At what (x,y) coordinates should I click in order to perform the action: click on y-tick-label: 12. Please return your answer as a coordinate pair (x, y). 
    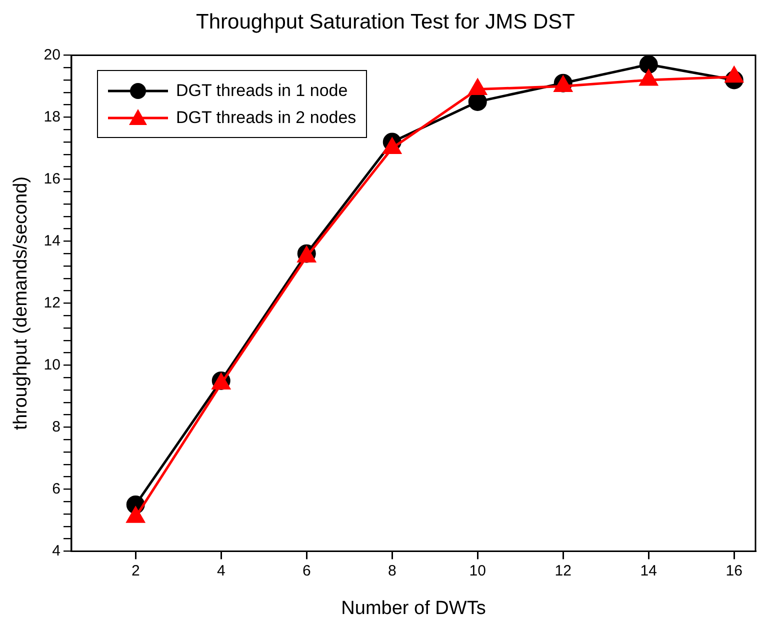
    Looking at the image, I should click on (52, 303).